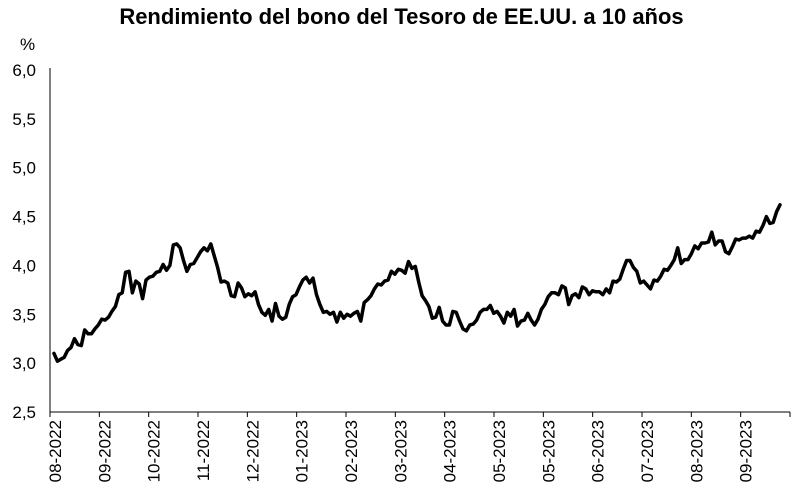 The height and width of the screenshot is (504, 803). Describe the element at coordinates (31, 241) in the screenshot. I see `y-axis: 6,0 5,5 5,0 4,5 4,0 3,5 3,0 2,5` at that location.